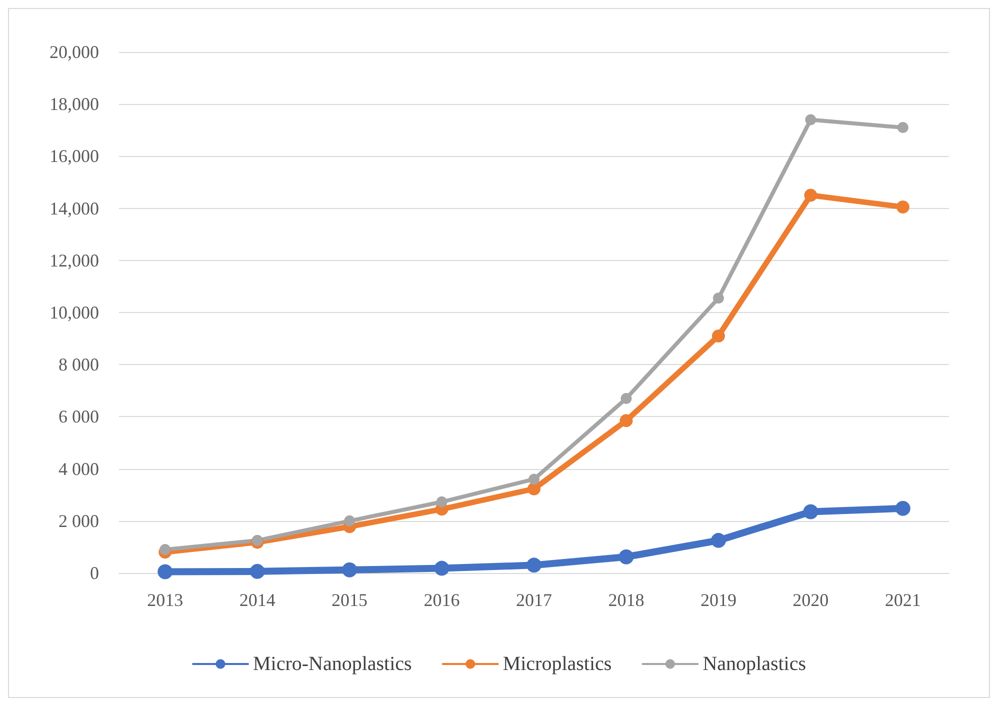 The image size is (1000, 709). I want to click on y-tick-label: 4 000, so click(78, 468).